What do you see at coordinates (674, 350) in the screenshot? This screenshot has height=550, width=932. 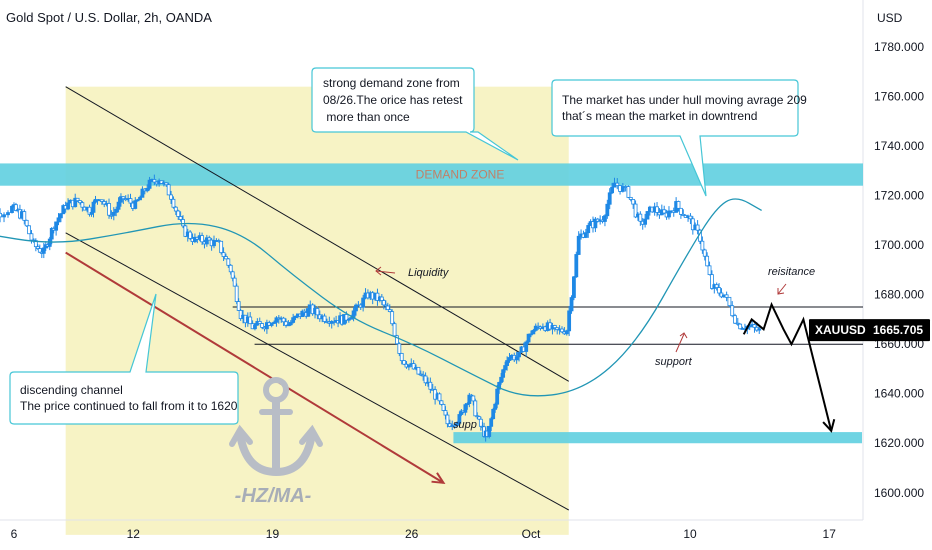 I see `support-marker: support` at bounding box center [674, 350].